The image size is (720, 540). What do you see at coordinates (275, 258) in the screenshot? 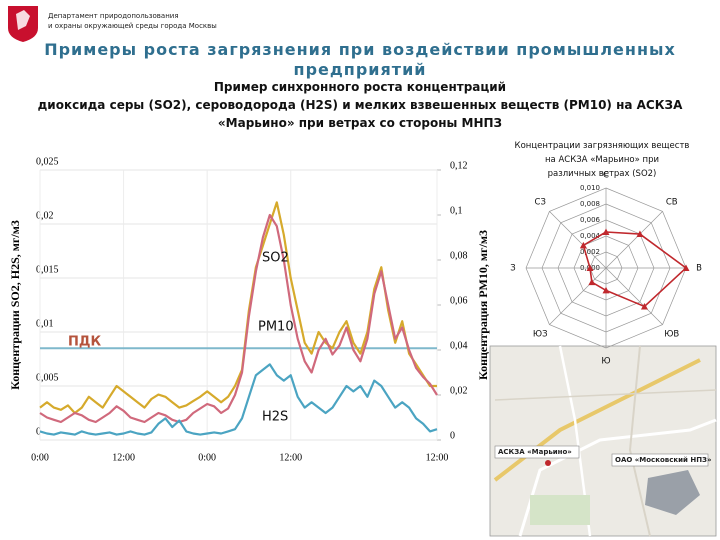
I see `series-annotation: SO2` at bounding box center [275, 258].